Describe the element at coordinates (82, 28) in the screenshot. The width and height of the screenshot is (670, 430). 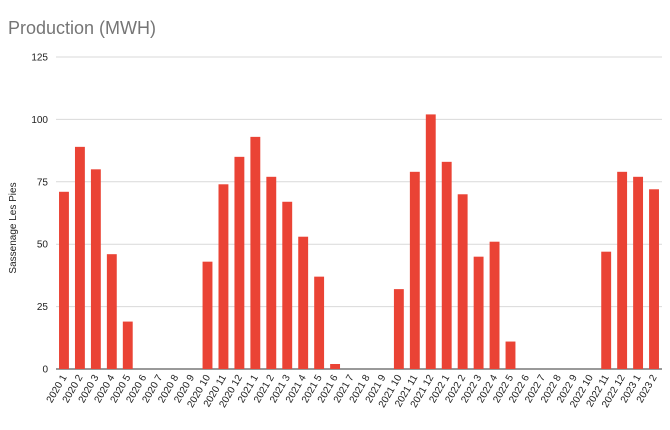
I see `chart-title: Production (MWH)` at that location.